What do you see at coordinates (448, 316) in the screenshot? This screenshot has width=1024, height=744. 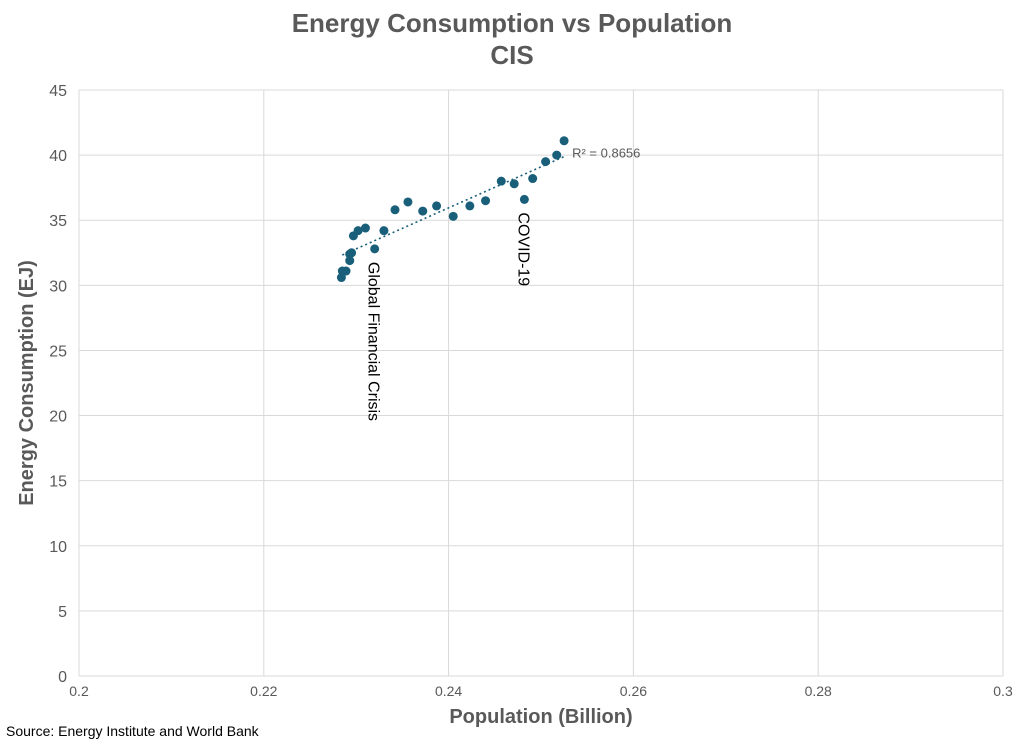 I see `annotations: Global Financial Crisis COVID-19` at bounding box center [448, 316].